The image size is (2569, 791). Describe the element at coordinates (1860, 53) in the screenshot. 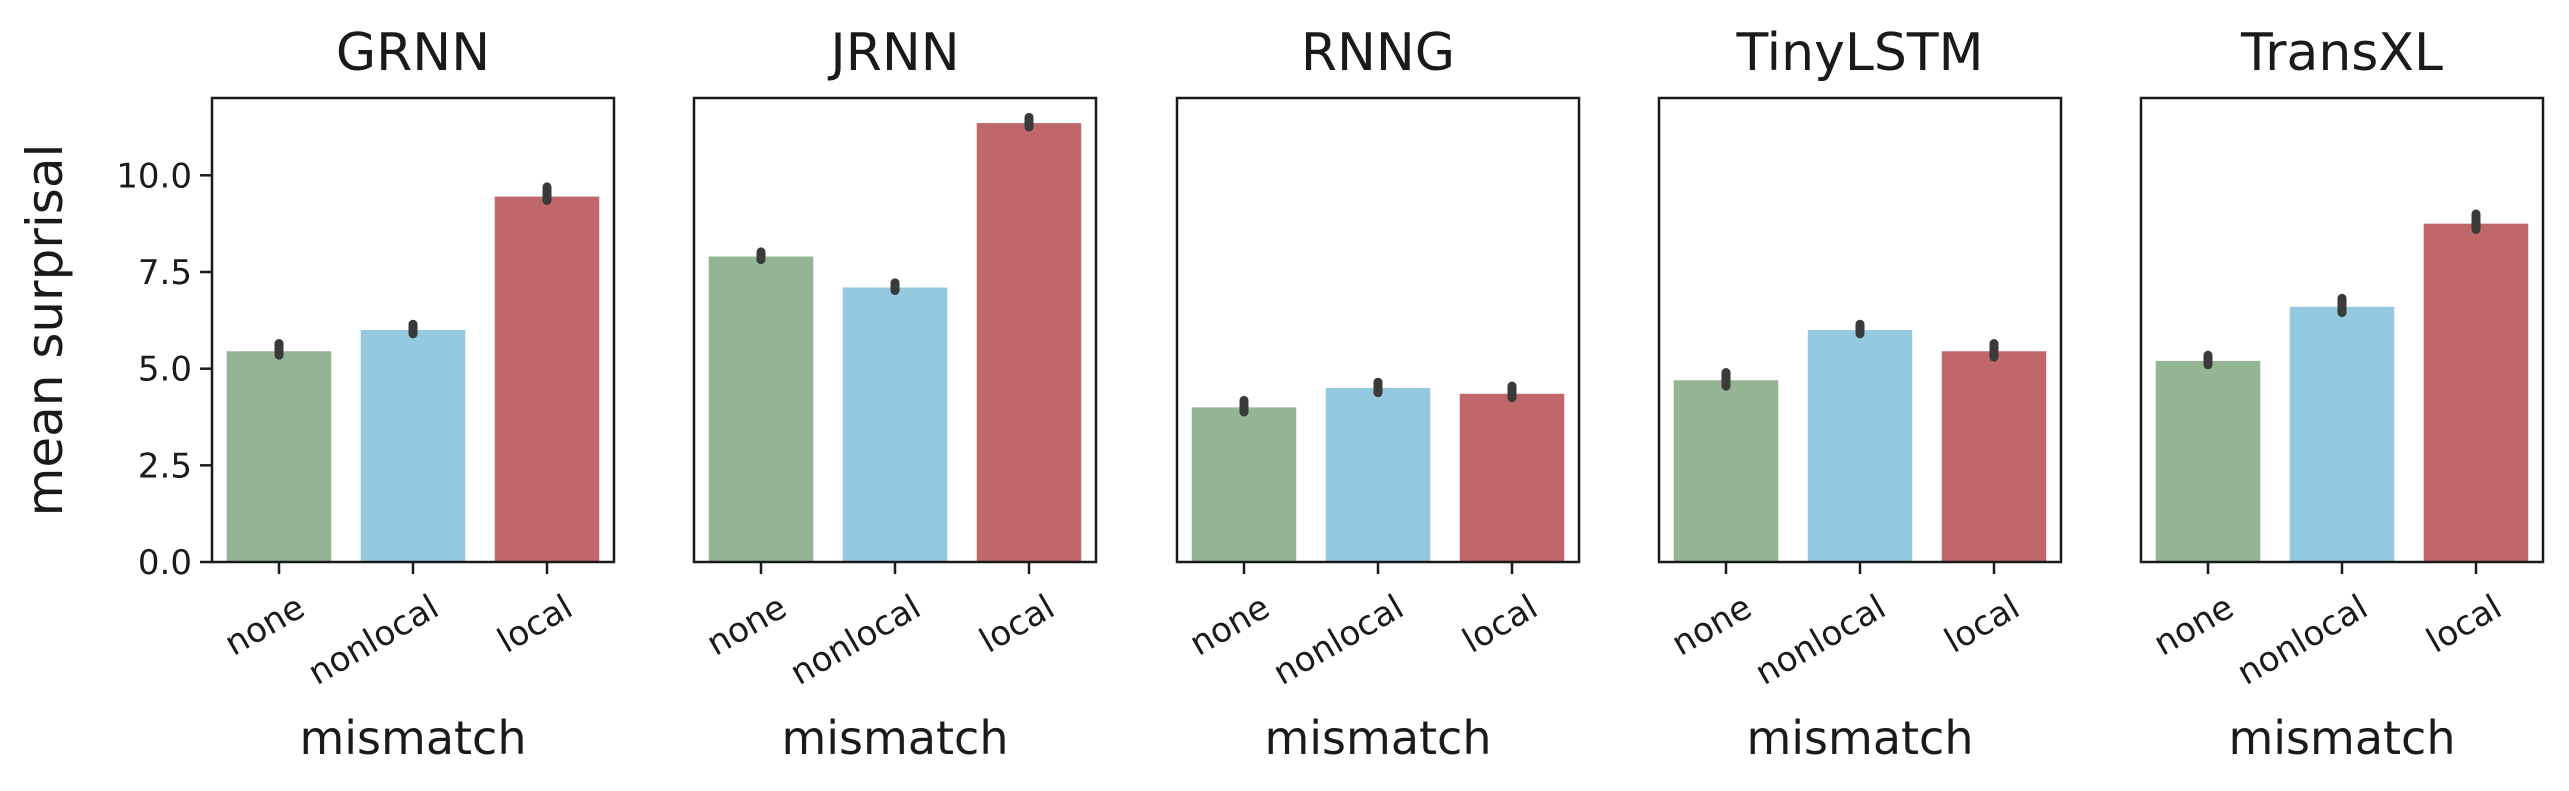

I see `panel-title: TinyLSTM` at that location.